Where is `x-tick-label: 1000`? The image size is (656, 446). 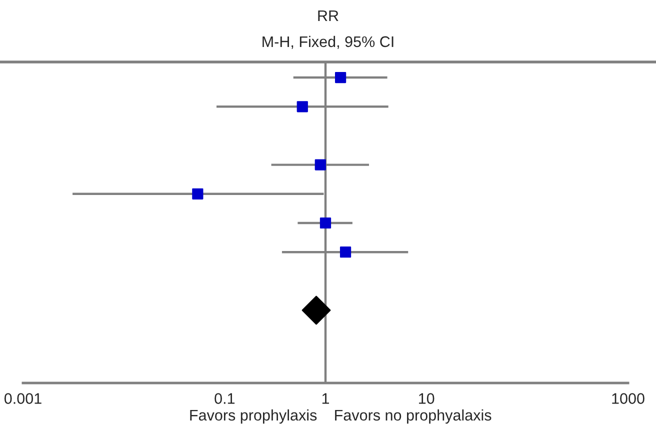 x-tick-label: 1000 is located at coordinates (628, 398).